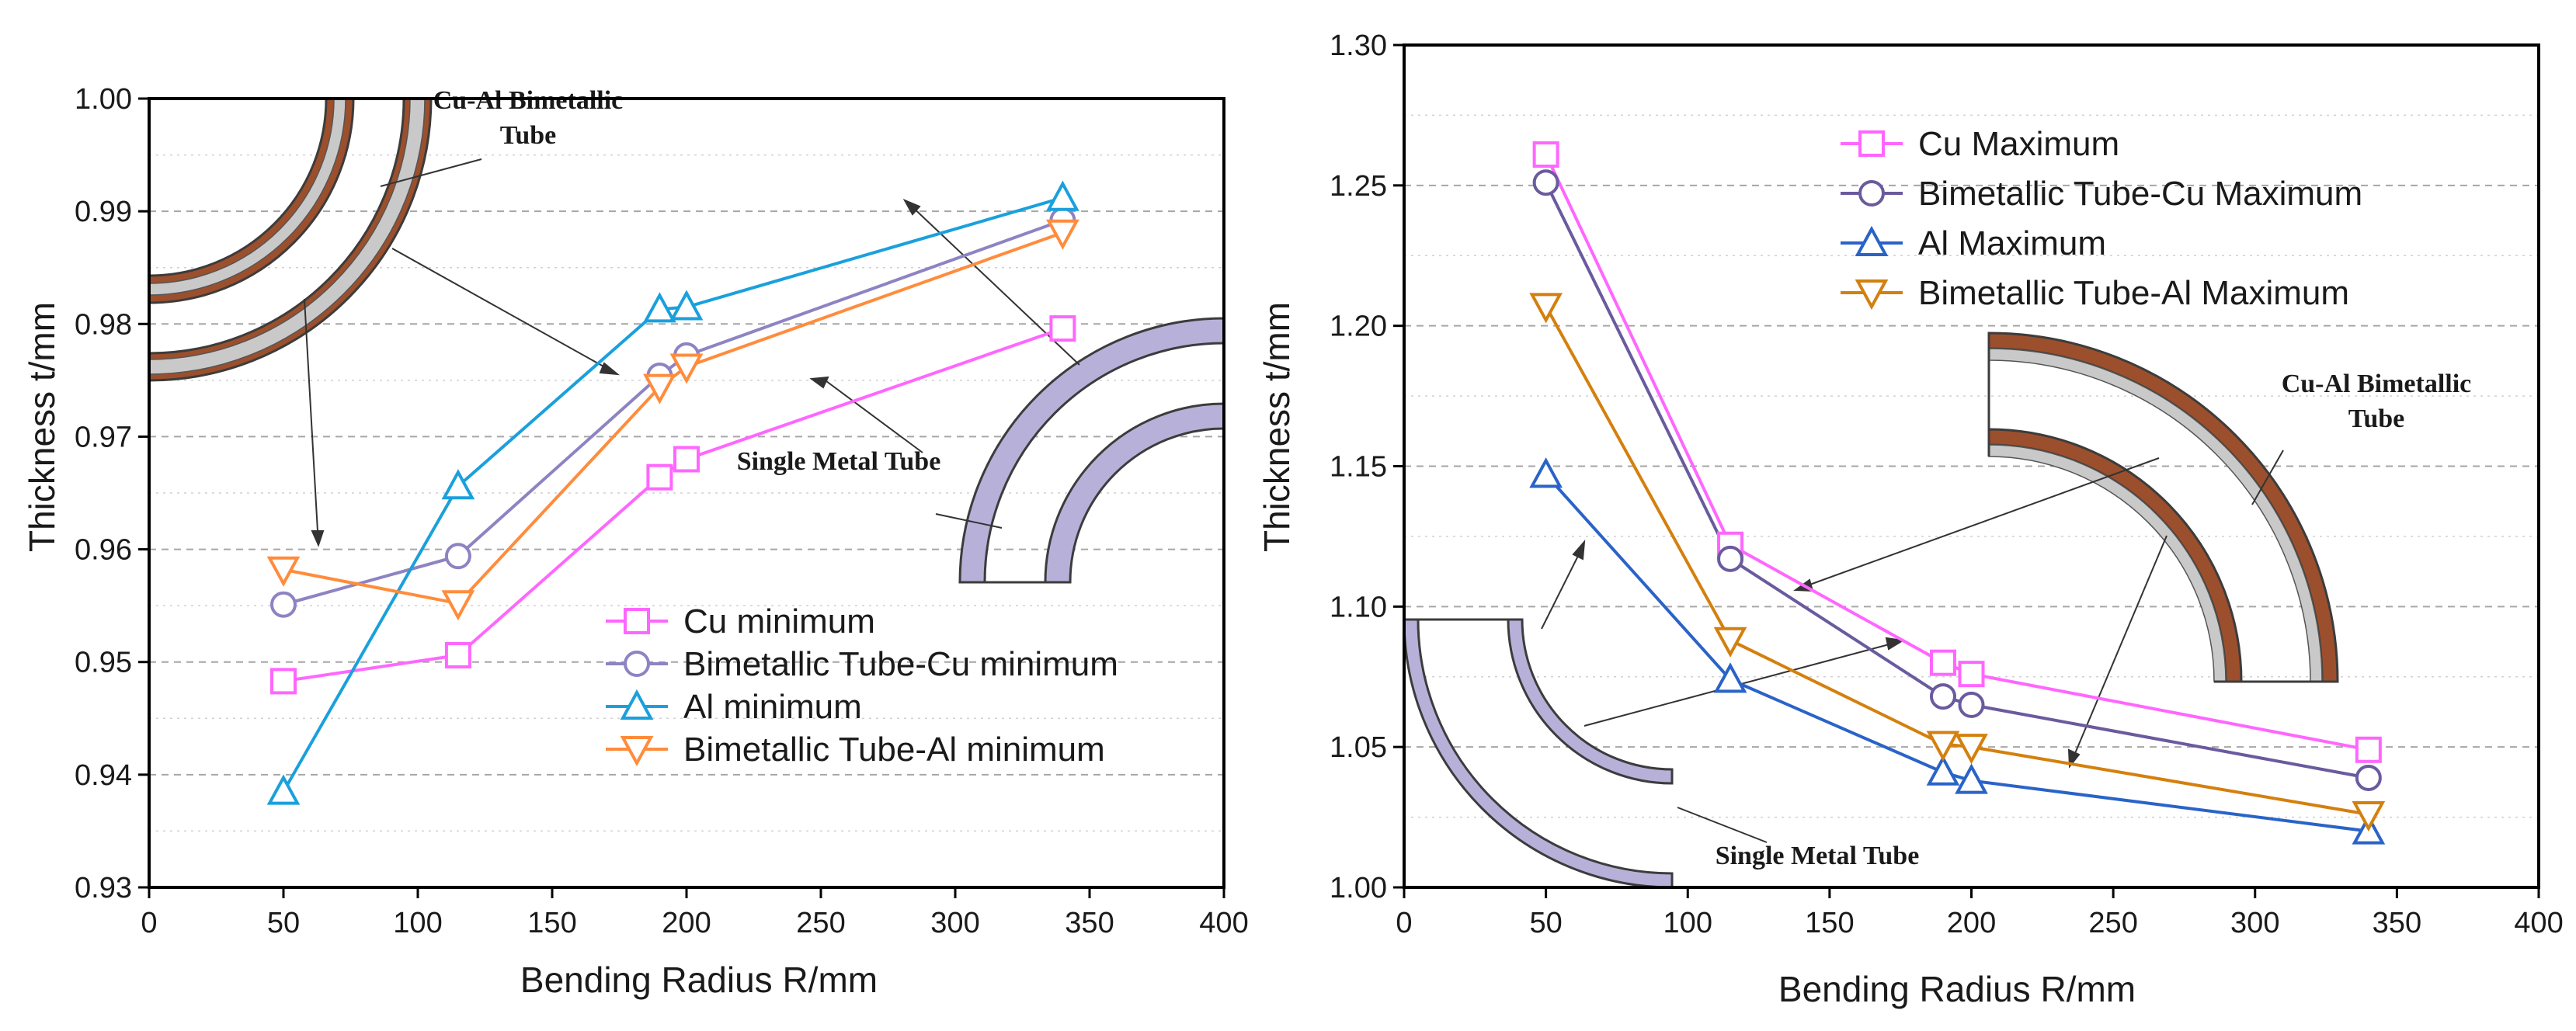 The height and width of the screenshot is (1031, 2576). Describe the element at coordinates (2368, 778) in the screenshot. I see `data-point-s1-p4` at that location.